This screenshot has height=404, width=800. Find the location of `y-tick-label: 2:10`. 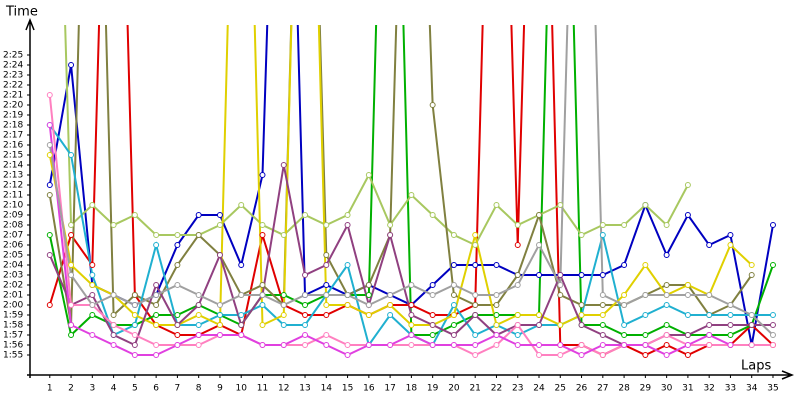

y-tick-label: 2:10 is located at coordinates (13, 206).